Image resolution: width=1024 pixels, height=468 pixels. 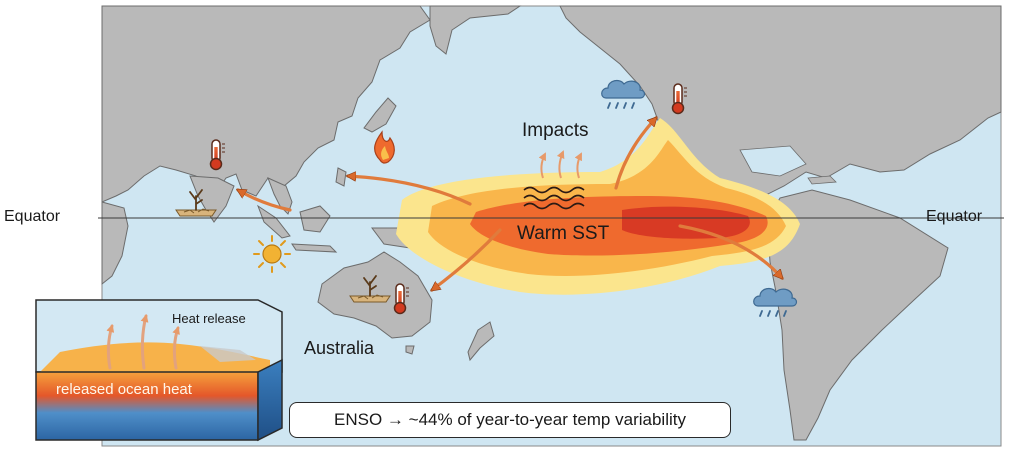 I want to click on java-landmass, so click(x=314, y=248).